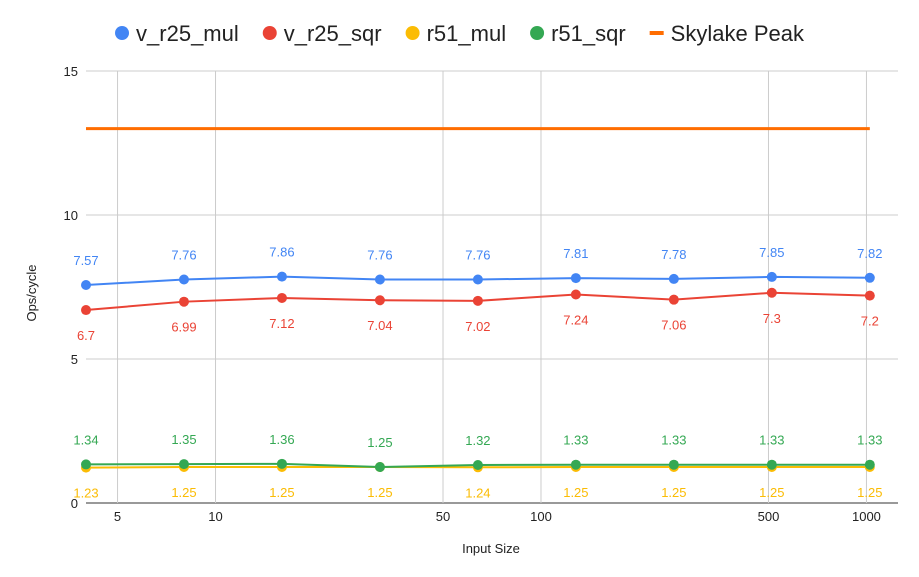 Image resolution: width=919 pixels, height=577 pixels. I want to click on data-label-v-r25-sqr: 7.2, so click(870, 321).